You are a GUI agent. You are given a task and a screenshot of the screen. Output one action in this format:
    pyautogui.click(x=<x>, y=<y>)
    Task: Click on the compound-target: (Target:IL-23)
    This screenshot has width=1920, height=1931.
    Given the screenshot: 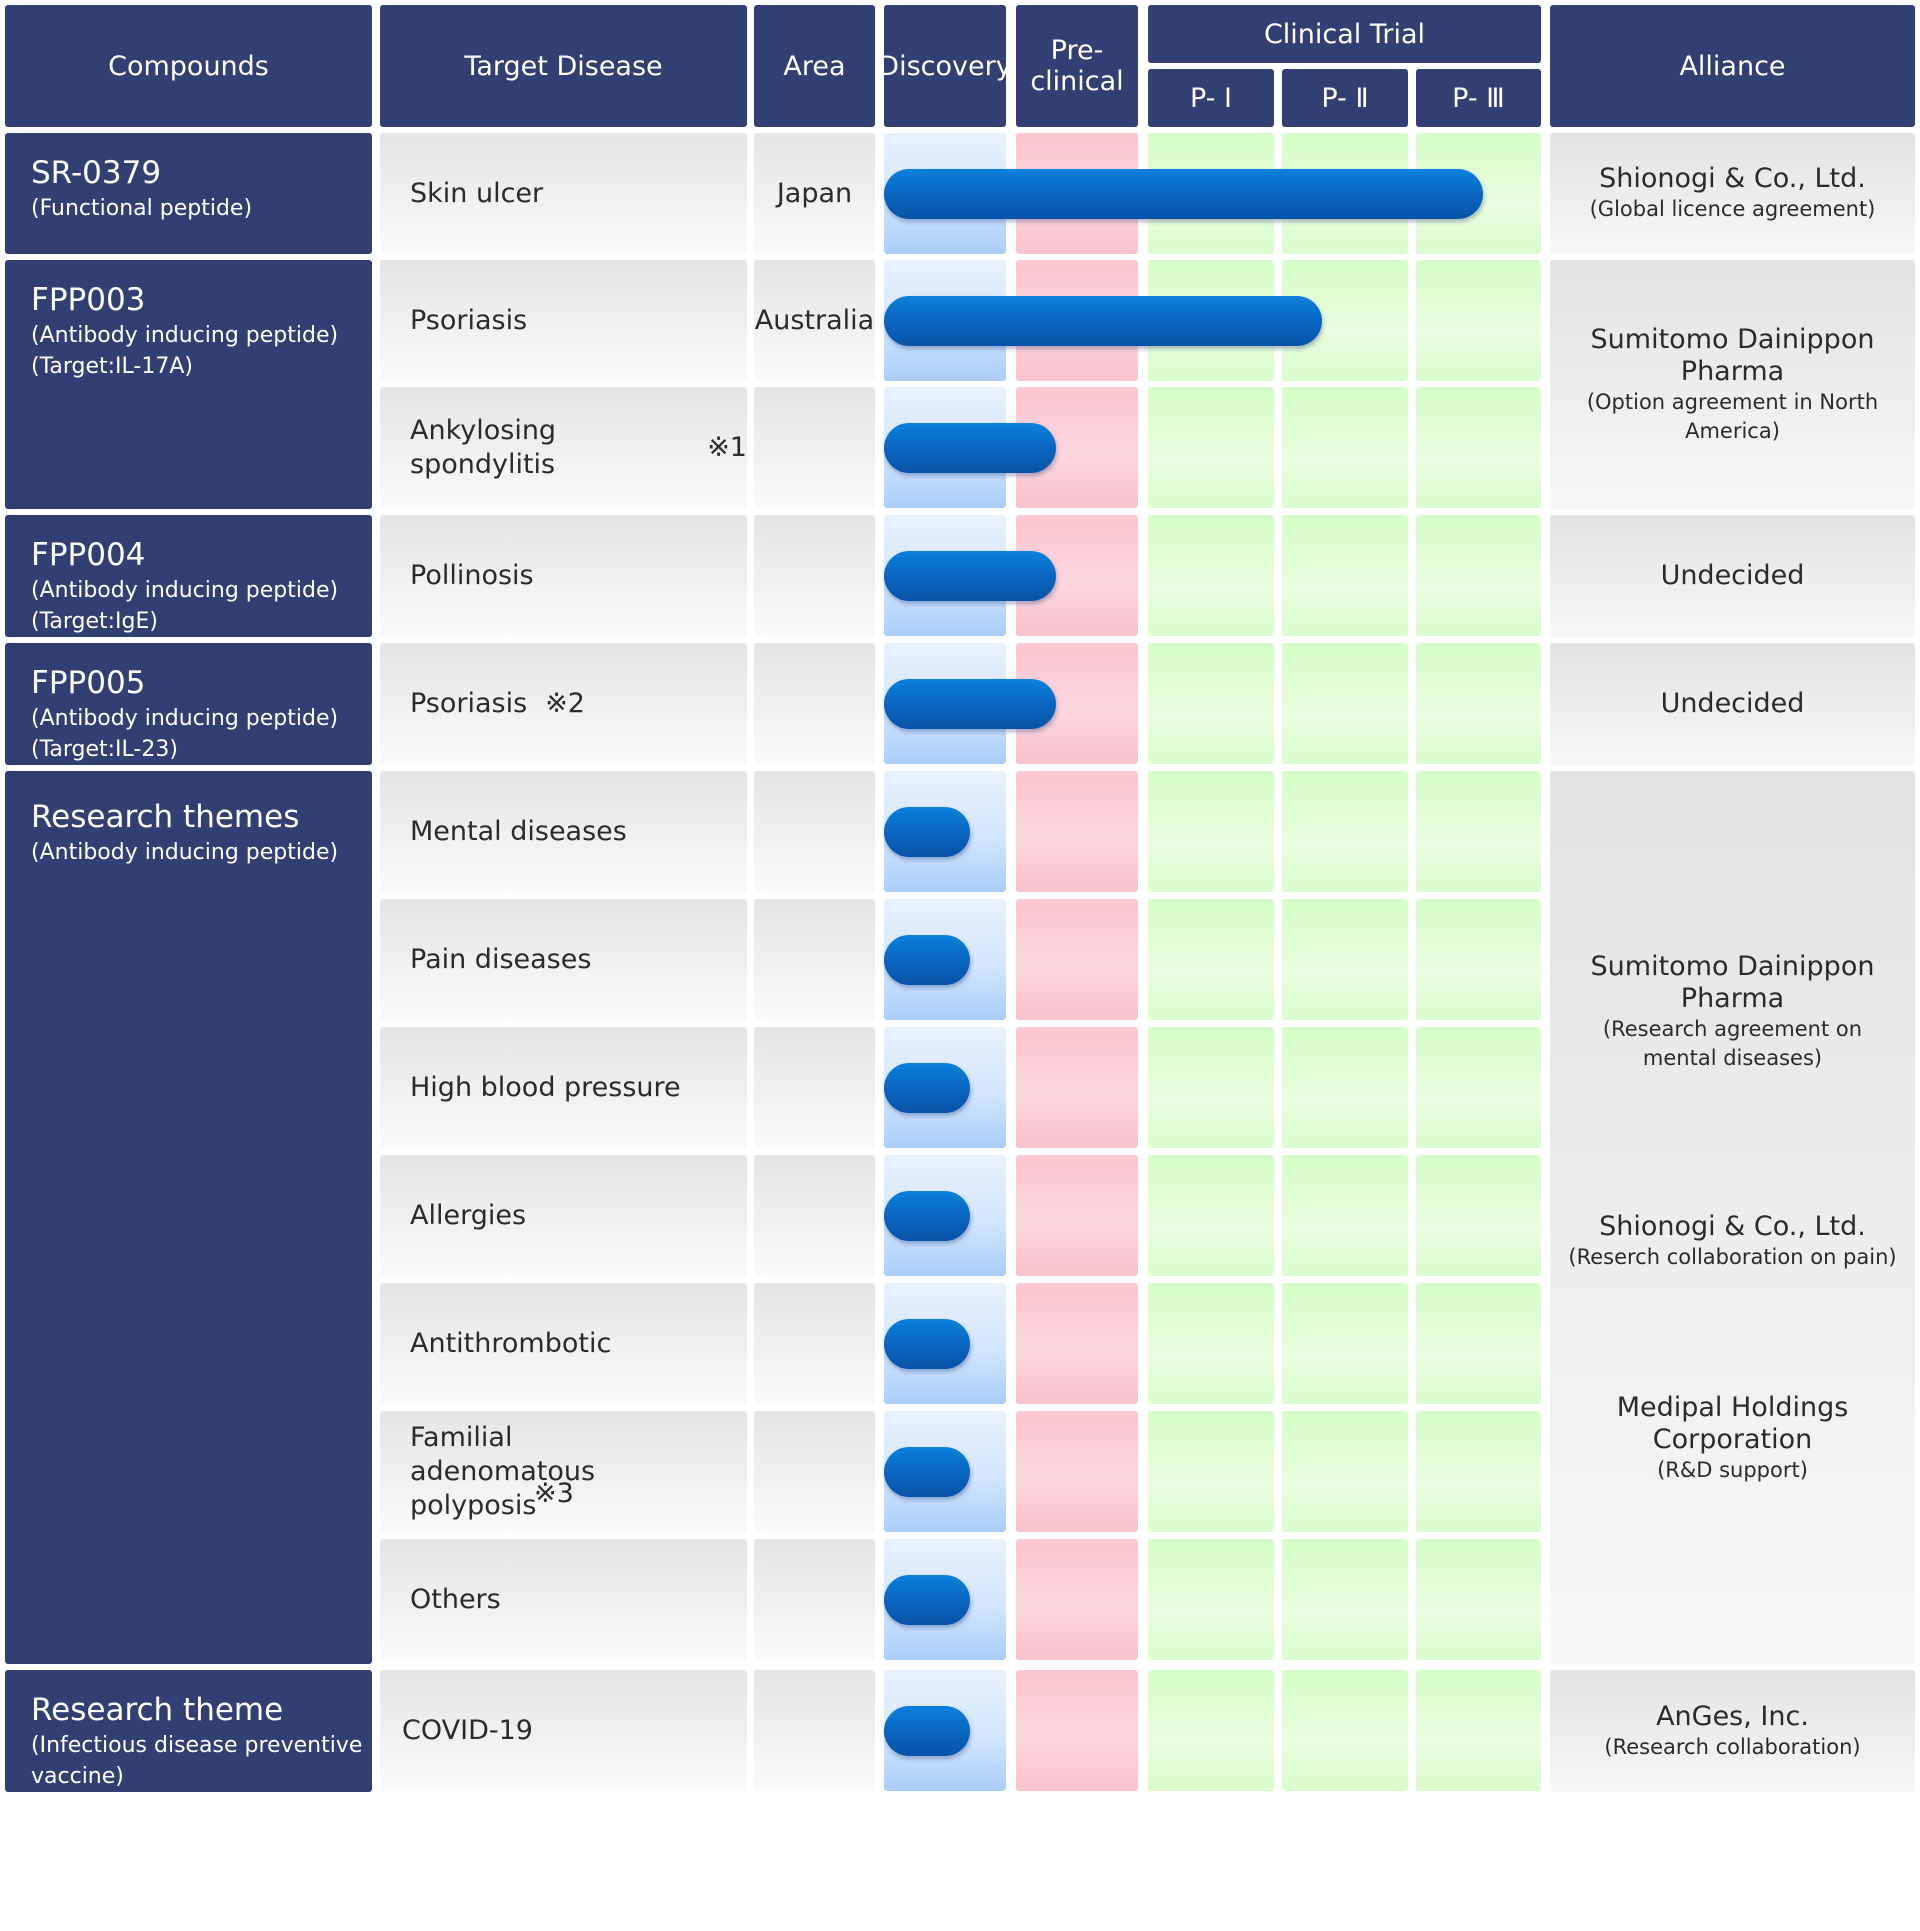 What is the action you would take?
    pyautogui.click(x=104, y=749)
    